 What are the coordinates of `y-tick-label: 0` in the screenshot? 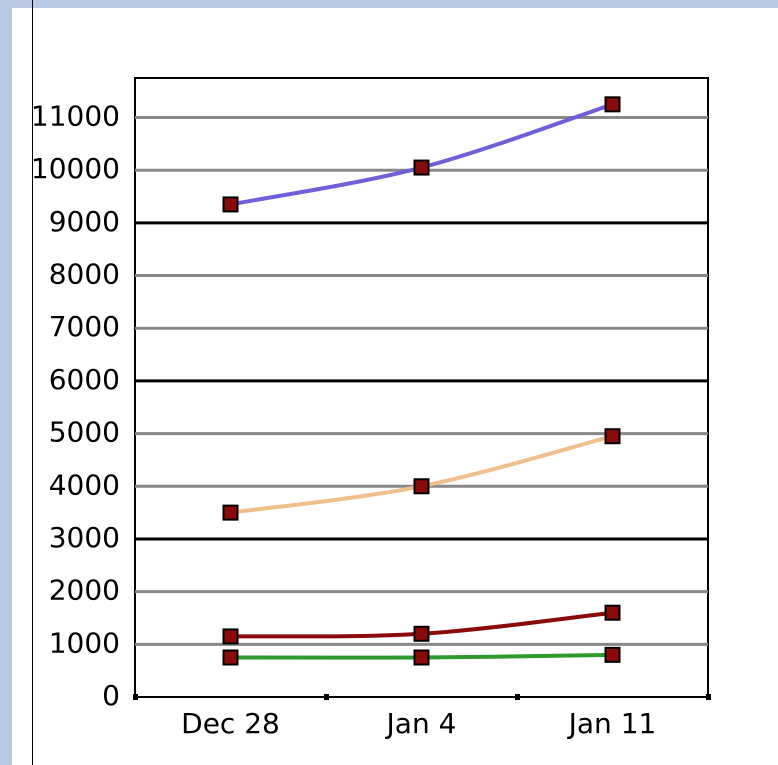 It's located at (111, 695).